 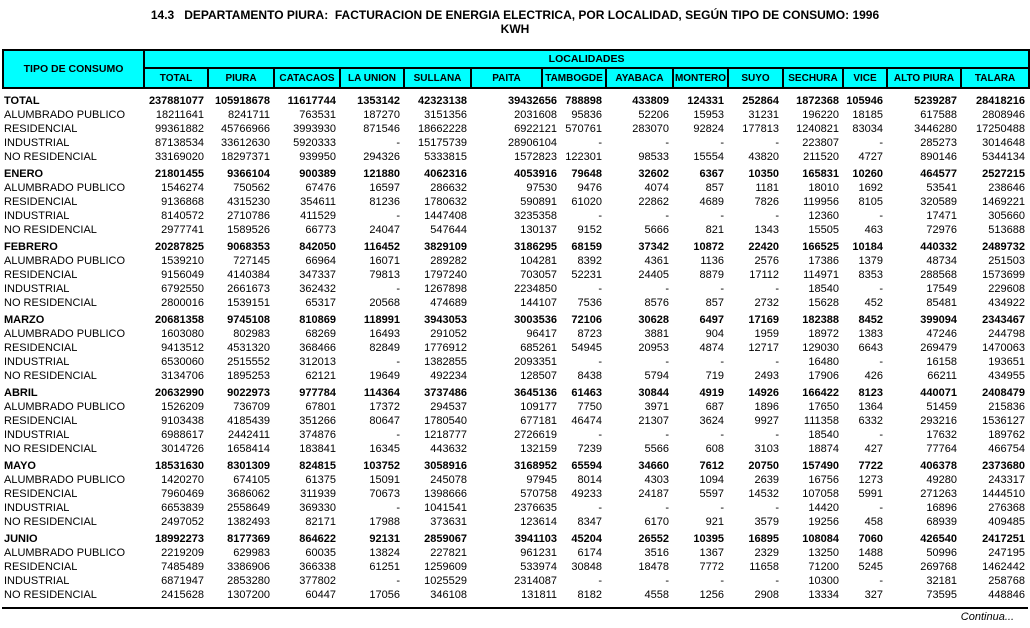 What do you see at coordinates (653, 247) in the screenshot?
I see `data-cell: 37342` at bounding box center [653, 247].